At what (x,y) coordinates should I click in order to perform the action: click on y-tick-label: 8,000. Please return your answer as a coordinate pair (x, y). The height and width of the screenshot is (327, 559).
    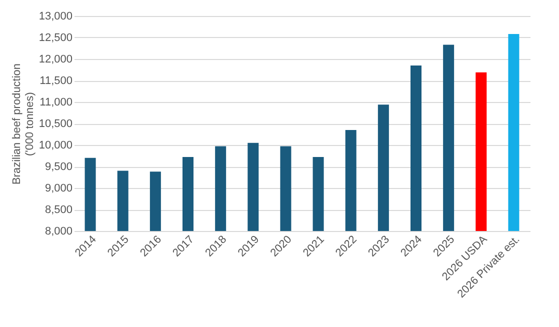
    Looking at the image, I should click on (58, 232).